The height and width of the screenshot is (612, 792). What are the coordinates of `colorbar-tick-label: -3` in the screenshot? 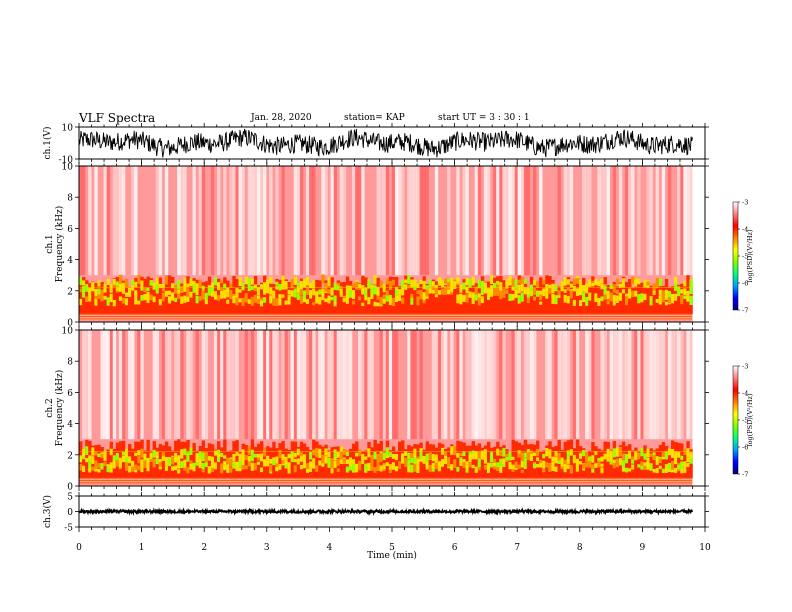 It's located at (745, 367).